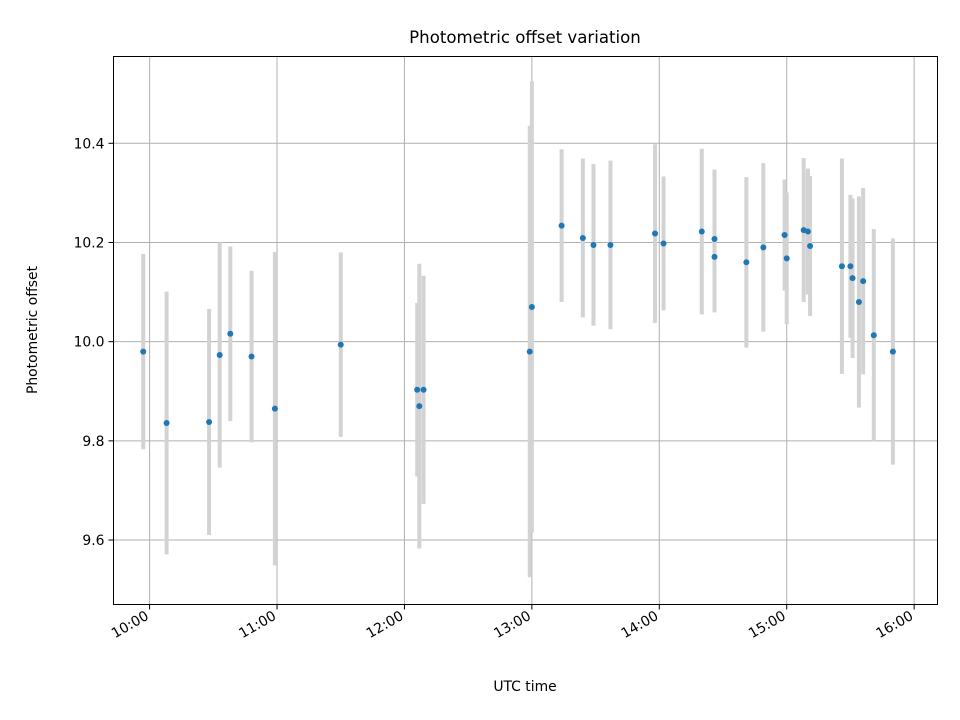 The height and width of the screenshot is (720, 960). What do you see at coordinates (524, 687) in the screenshot?
I see `x-axis-label: UTC time` at bounding box center [524, 687].